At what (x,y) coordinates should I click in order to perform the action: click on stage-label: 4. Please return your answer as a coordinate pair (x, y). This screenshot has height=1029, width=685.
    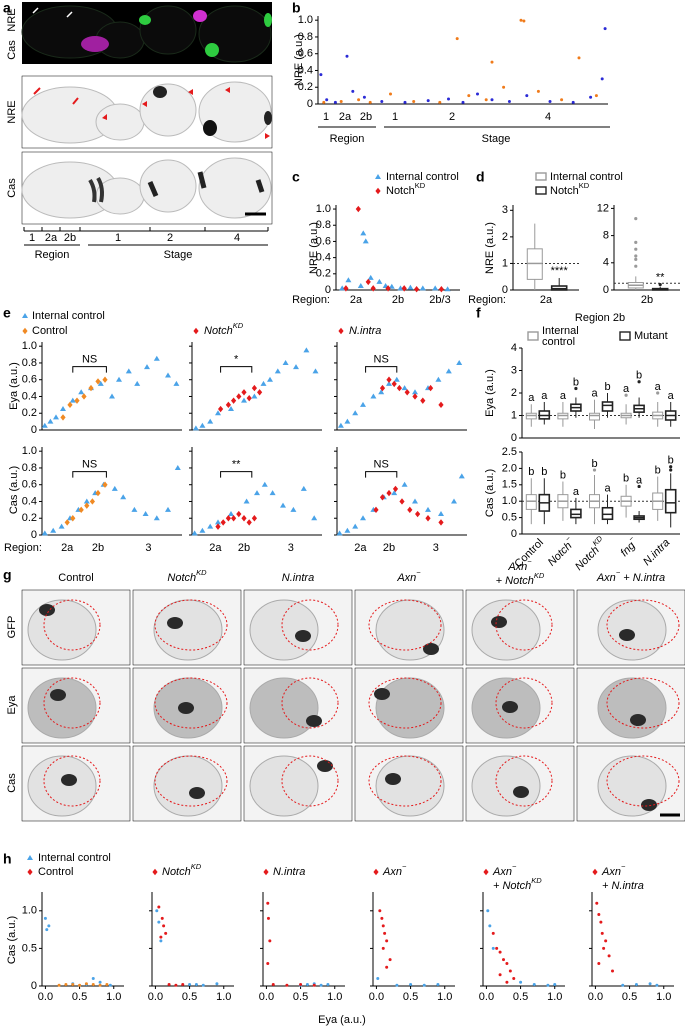
    Looking at the image, I should click on (237, 238).